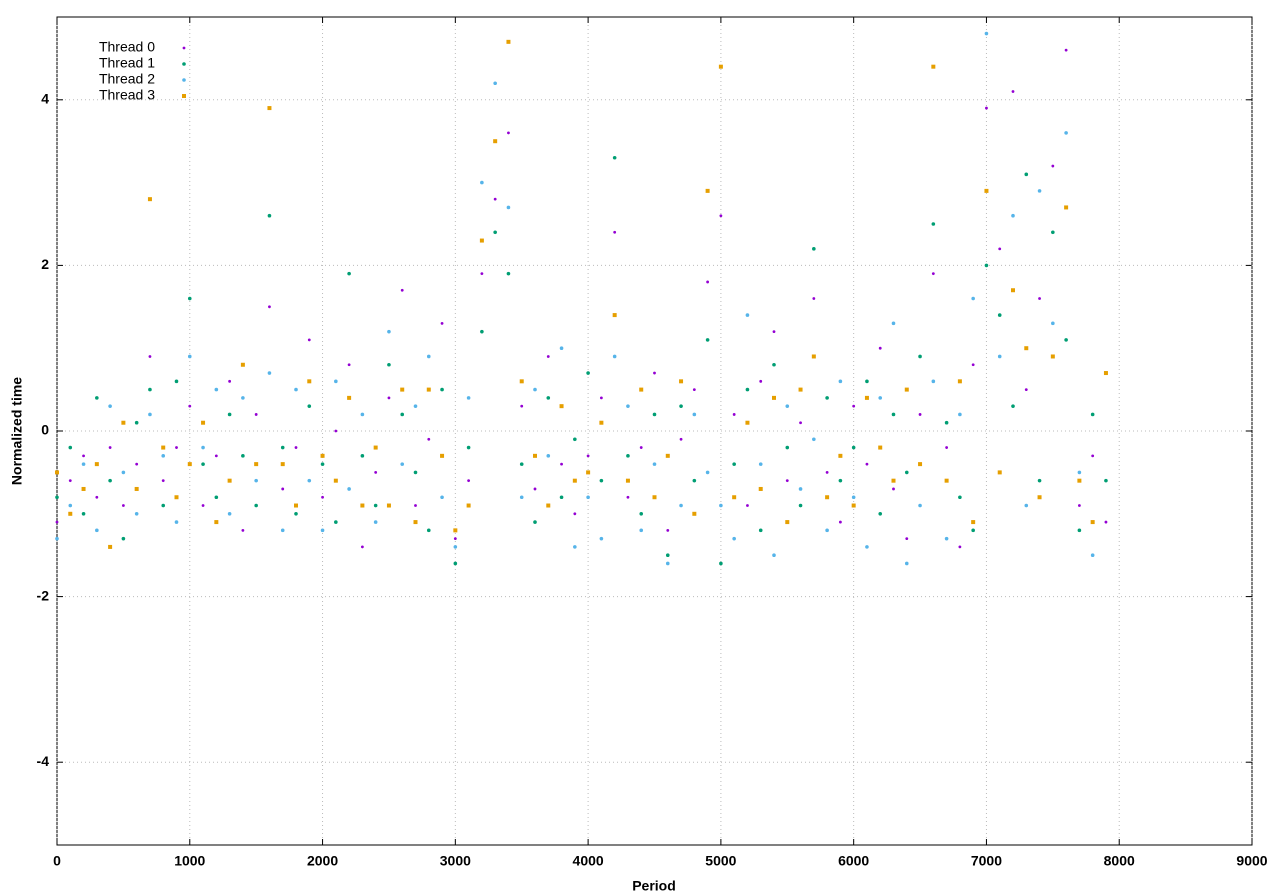 The image size is (1280, 896). I want to click on x-tick-label: 5000, so click(720, 861).